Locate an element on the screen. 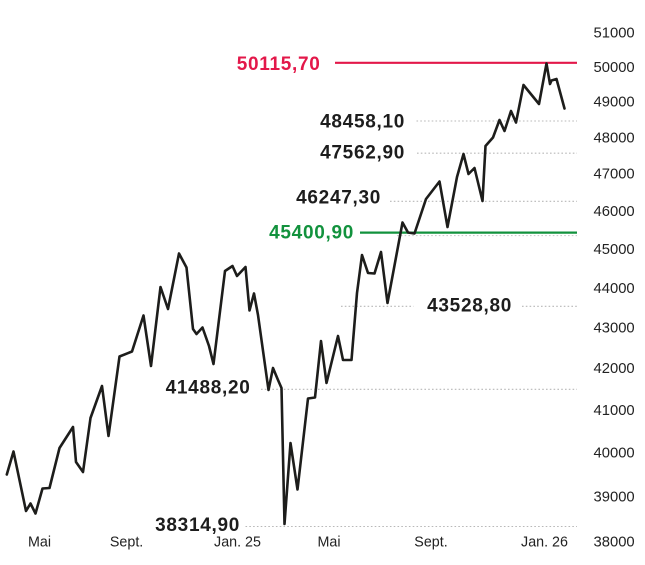 Image resolution: width=645 pixels, height=565 pixels. svg-text: 41488,20 is located at coordinates (208, 388).